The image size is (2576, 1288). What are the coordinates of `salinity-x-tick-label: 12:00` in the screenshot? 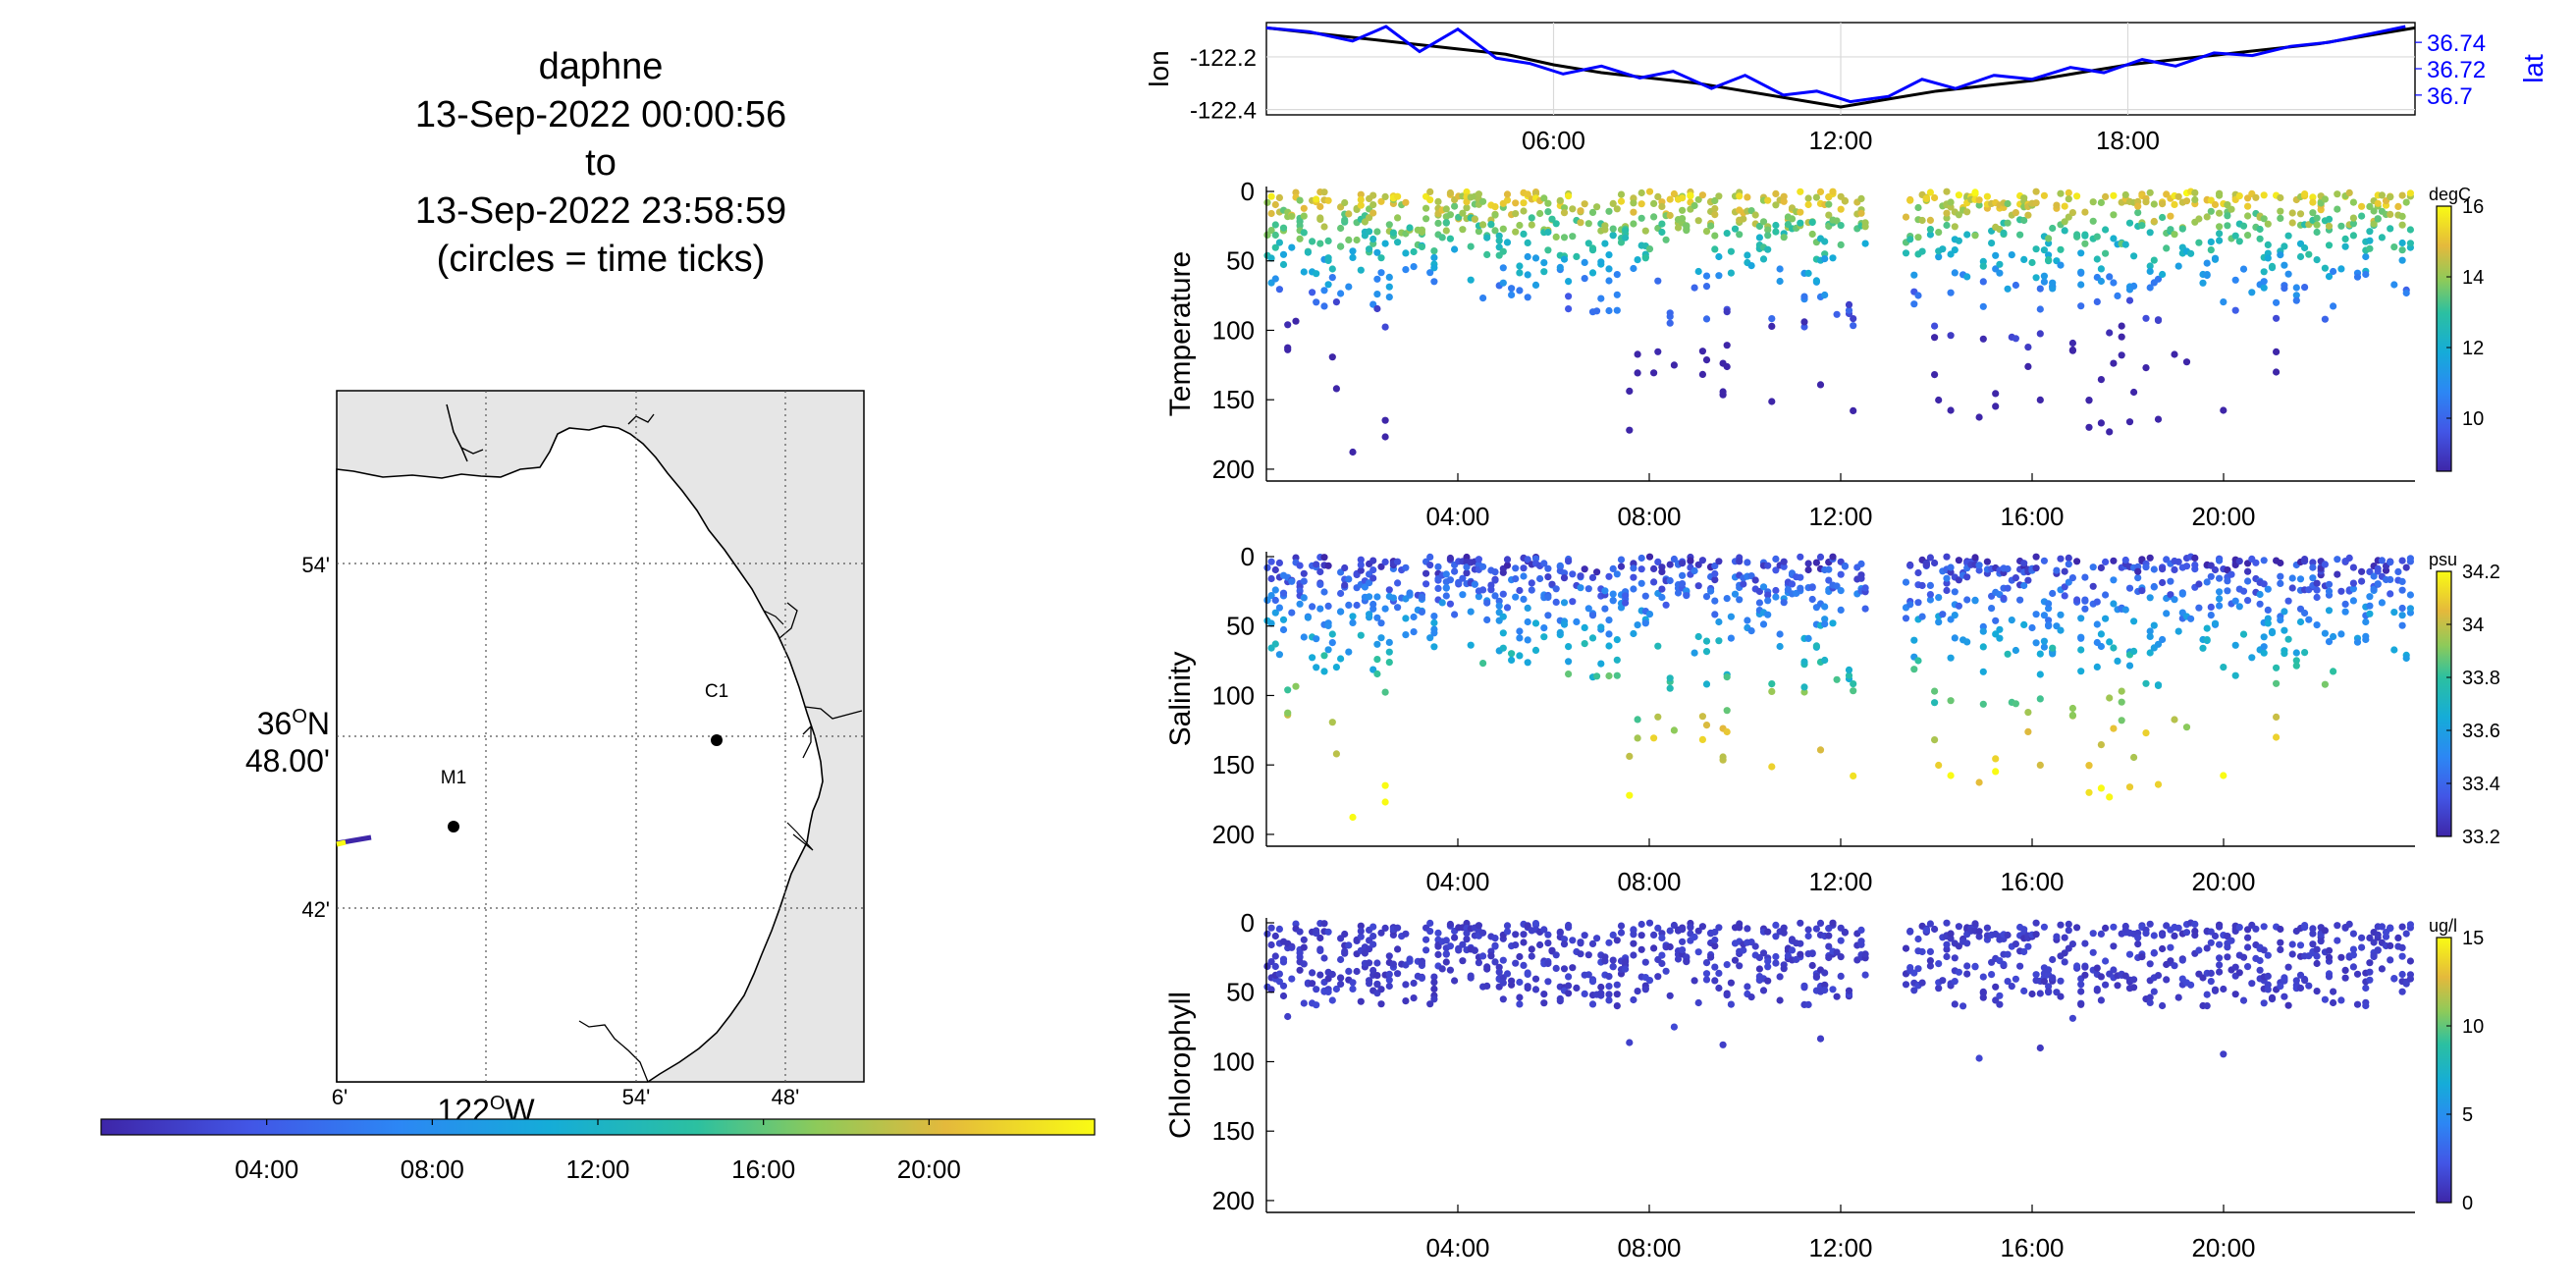 It's located at (1840, 881).